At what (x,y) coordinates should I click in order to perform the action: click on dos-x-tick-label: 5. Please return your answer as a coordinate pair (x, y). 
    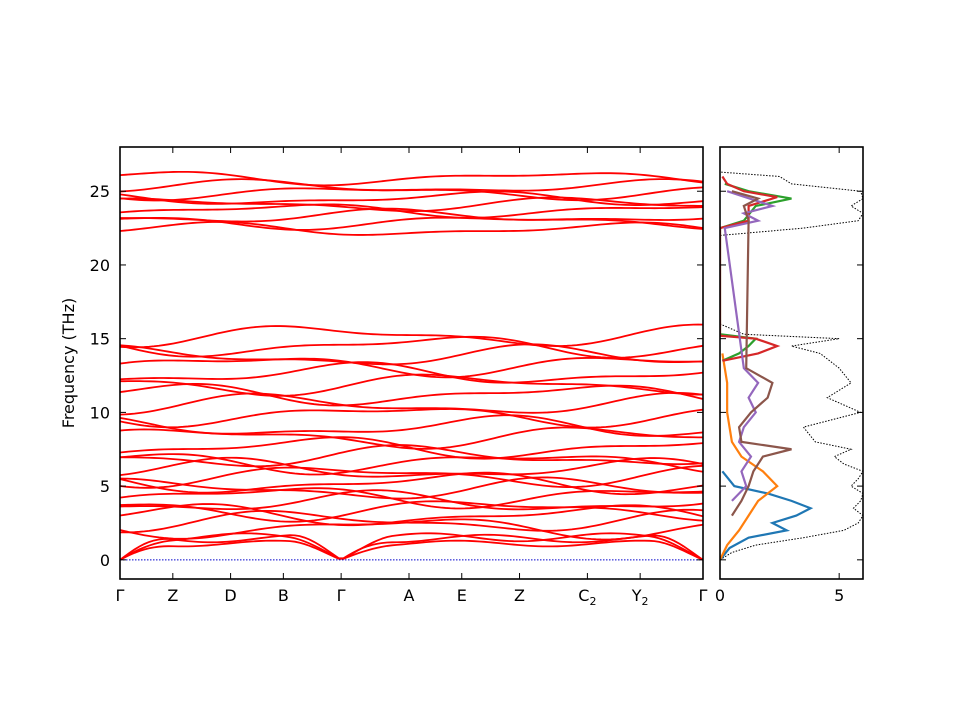
    Looking at the image, I should click on (839, 595).